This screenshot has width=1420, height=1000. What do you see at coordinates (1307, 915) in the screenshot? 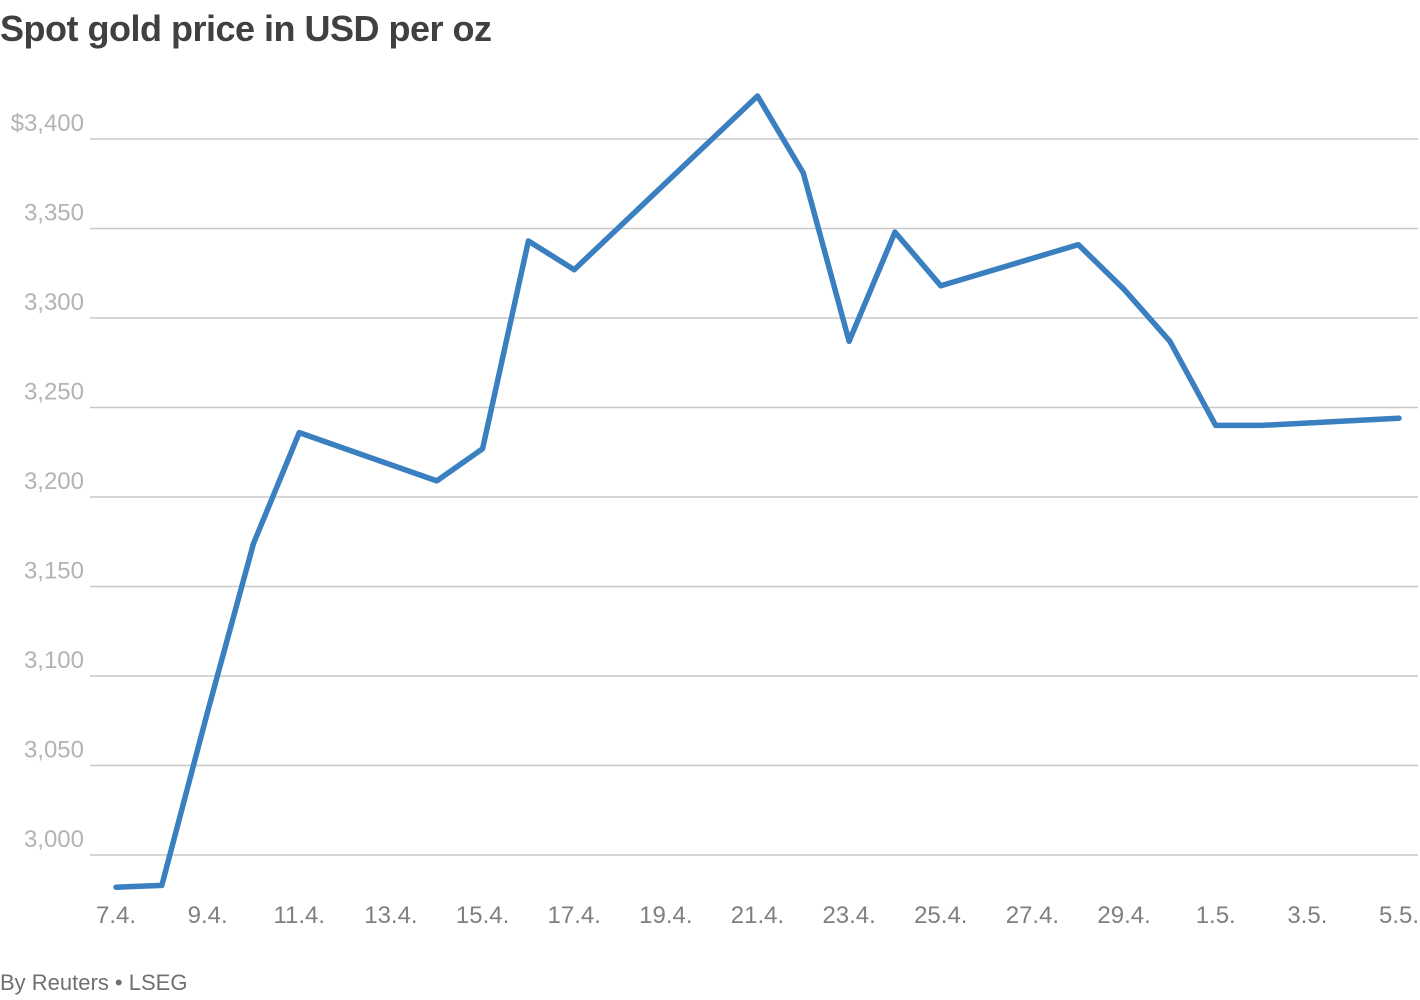
I see `x-tick-label: 3.5.` at bounding box center [1307, 915].